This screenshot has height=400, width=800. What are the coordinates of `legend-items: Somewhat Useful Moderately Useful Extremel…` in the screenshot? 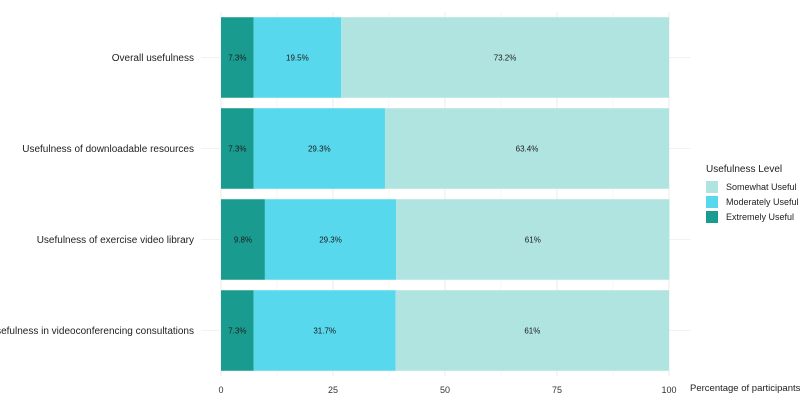 It's located at (752, 202).